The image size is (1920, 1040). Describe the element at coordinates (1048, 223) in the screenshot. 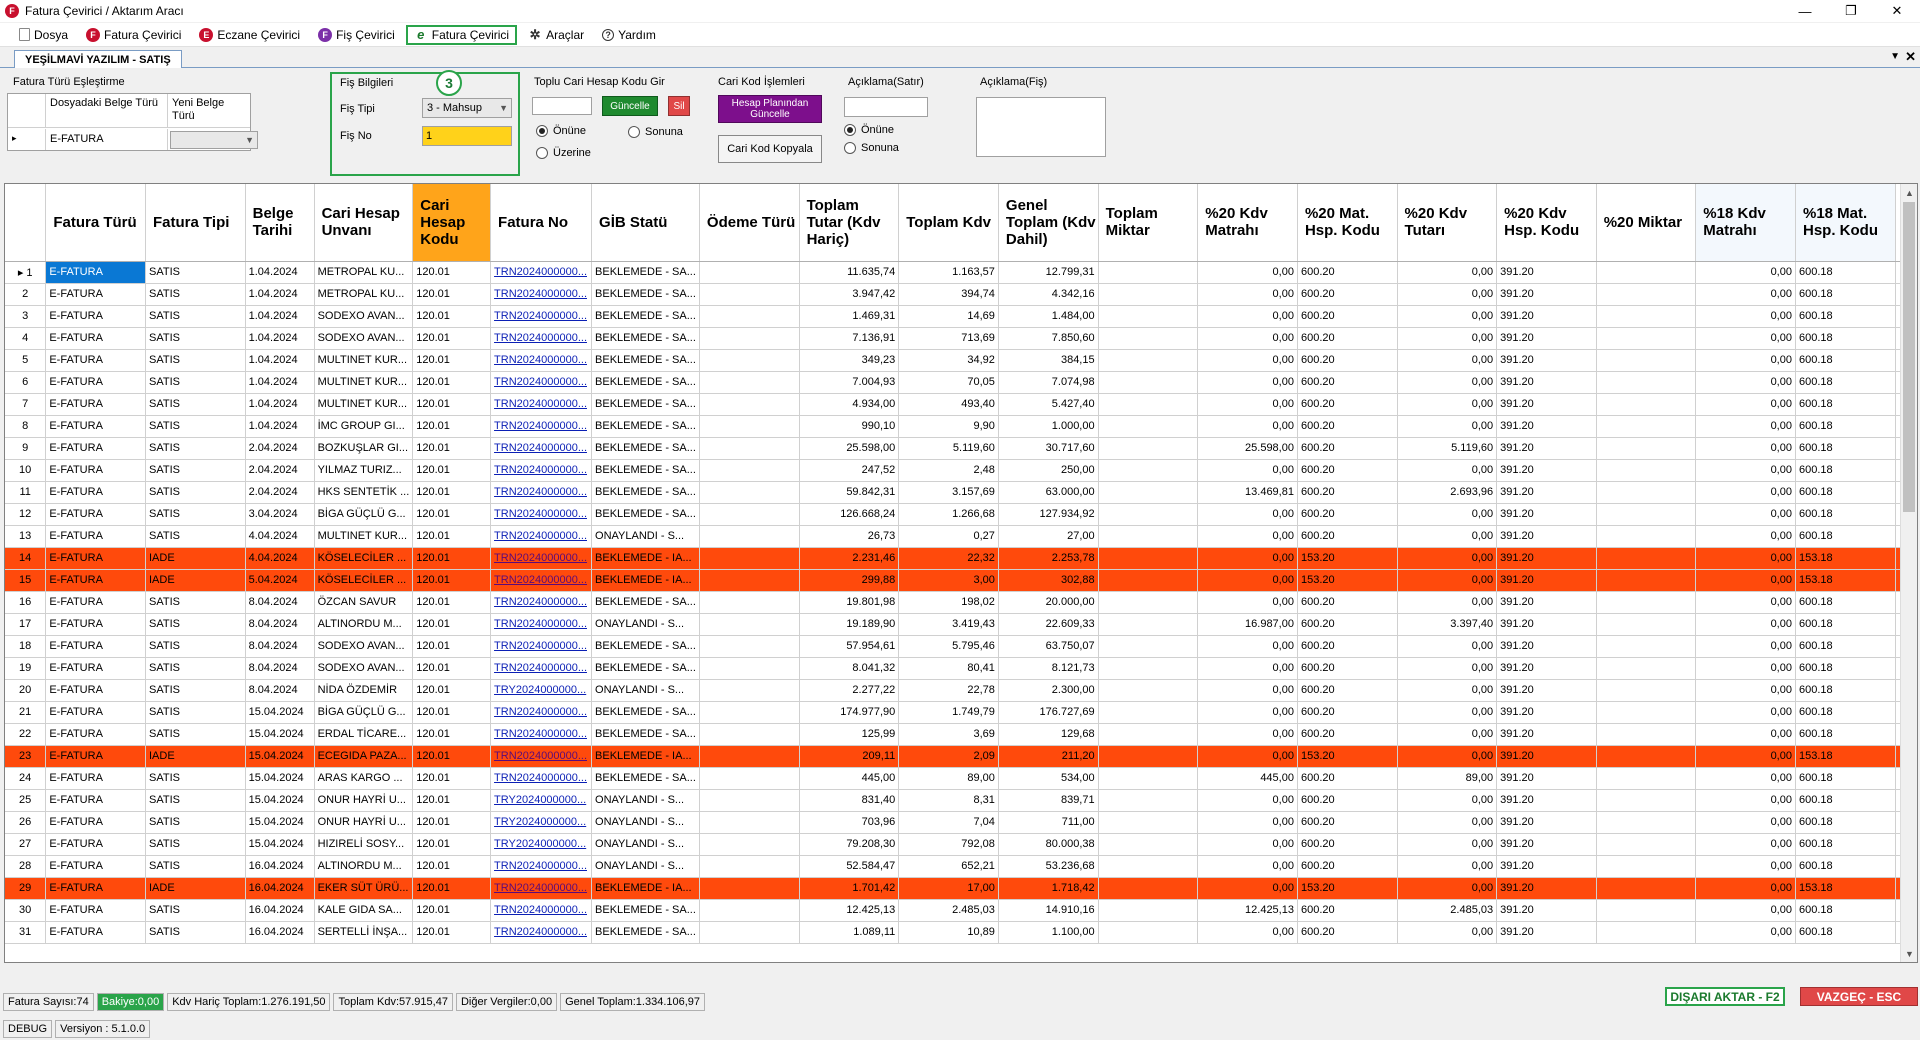

I see `col-header: Genel Toplam (Kdv Dahil)` at that location.